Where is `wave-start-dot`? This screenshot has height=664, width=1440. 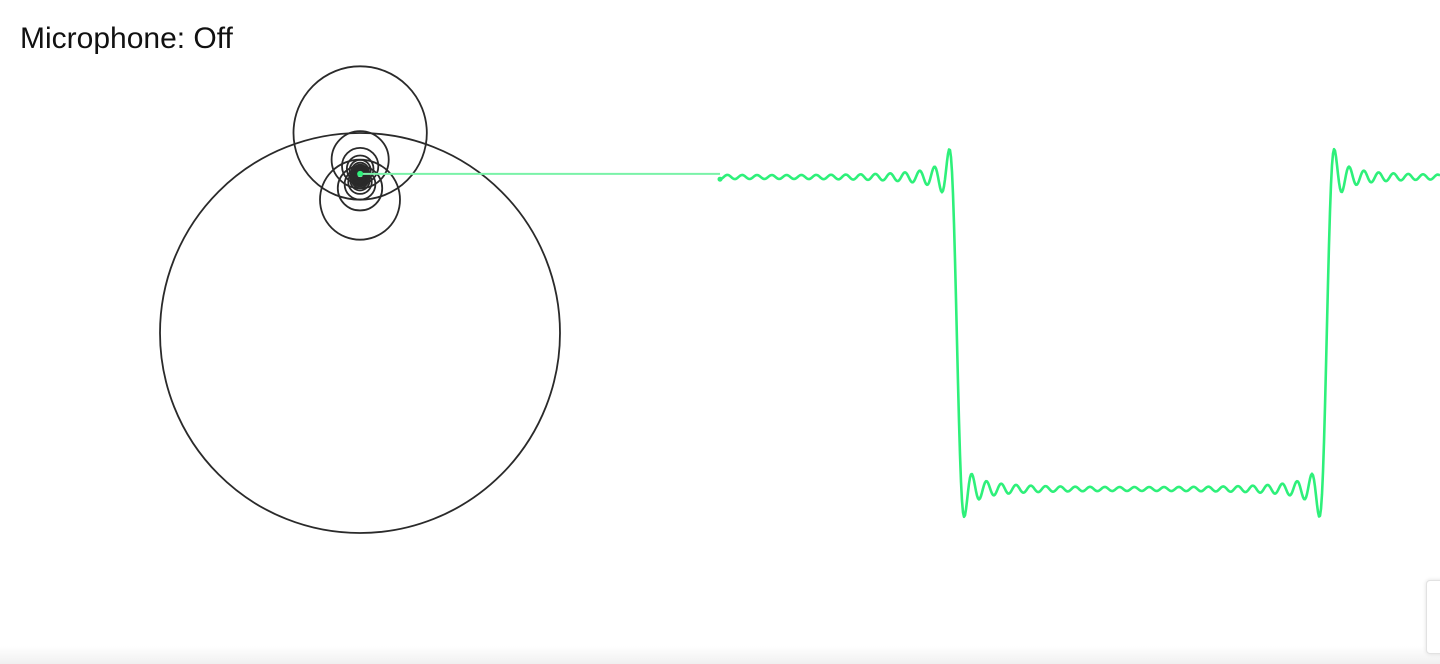
wave-start-dot is located at coordinates (720, 179).